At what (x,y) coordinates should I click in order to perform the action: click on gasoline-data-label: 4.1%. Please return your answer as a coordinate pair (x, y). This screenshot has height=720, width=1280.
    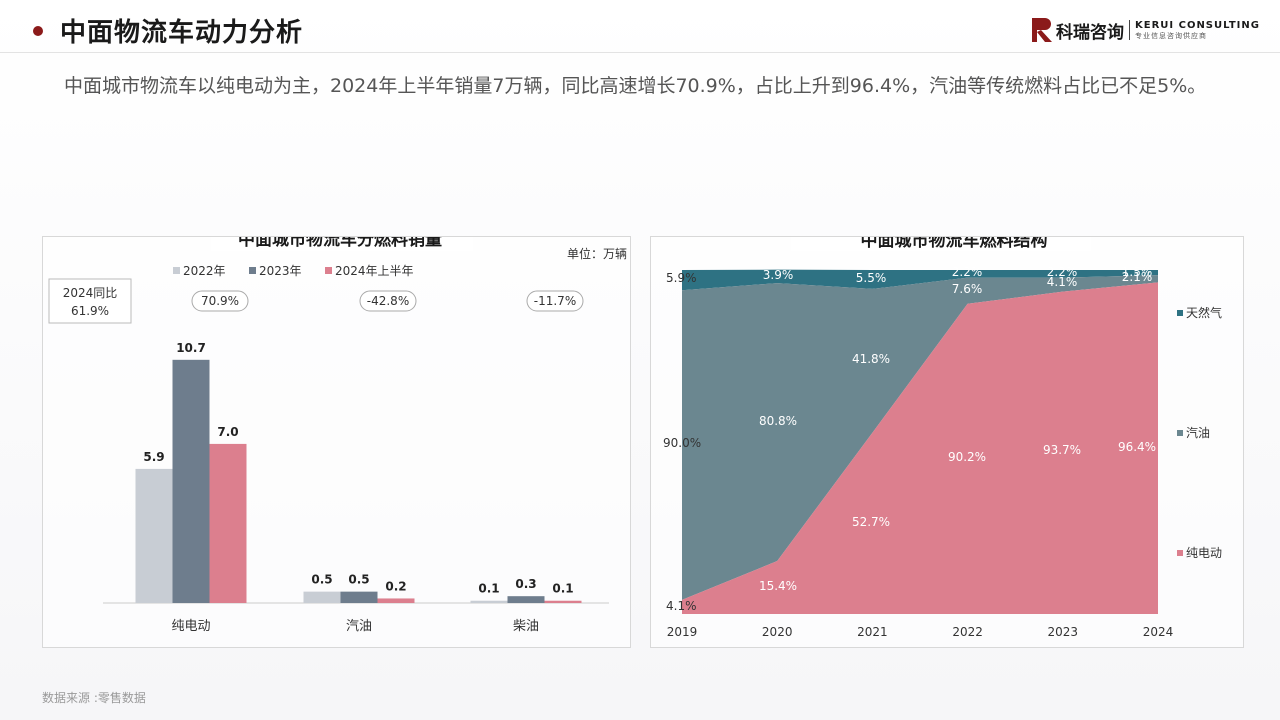
    Looking at the image, I should click on (1062, 282).